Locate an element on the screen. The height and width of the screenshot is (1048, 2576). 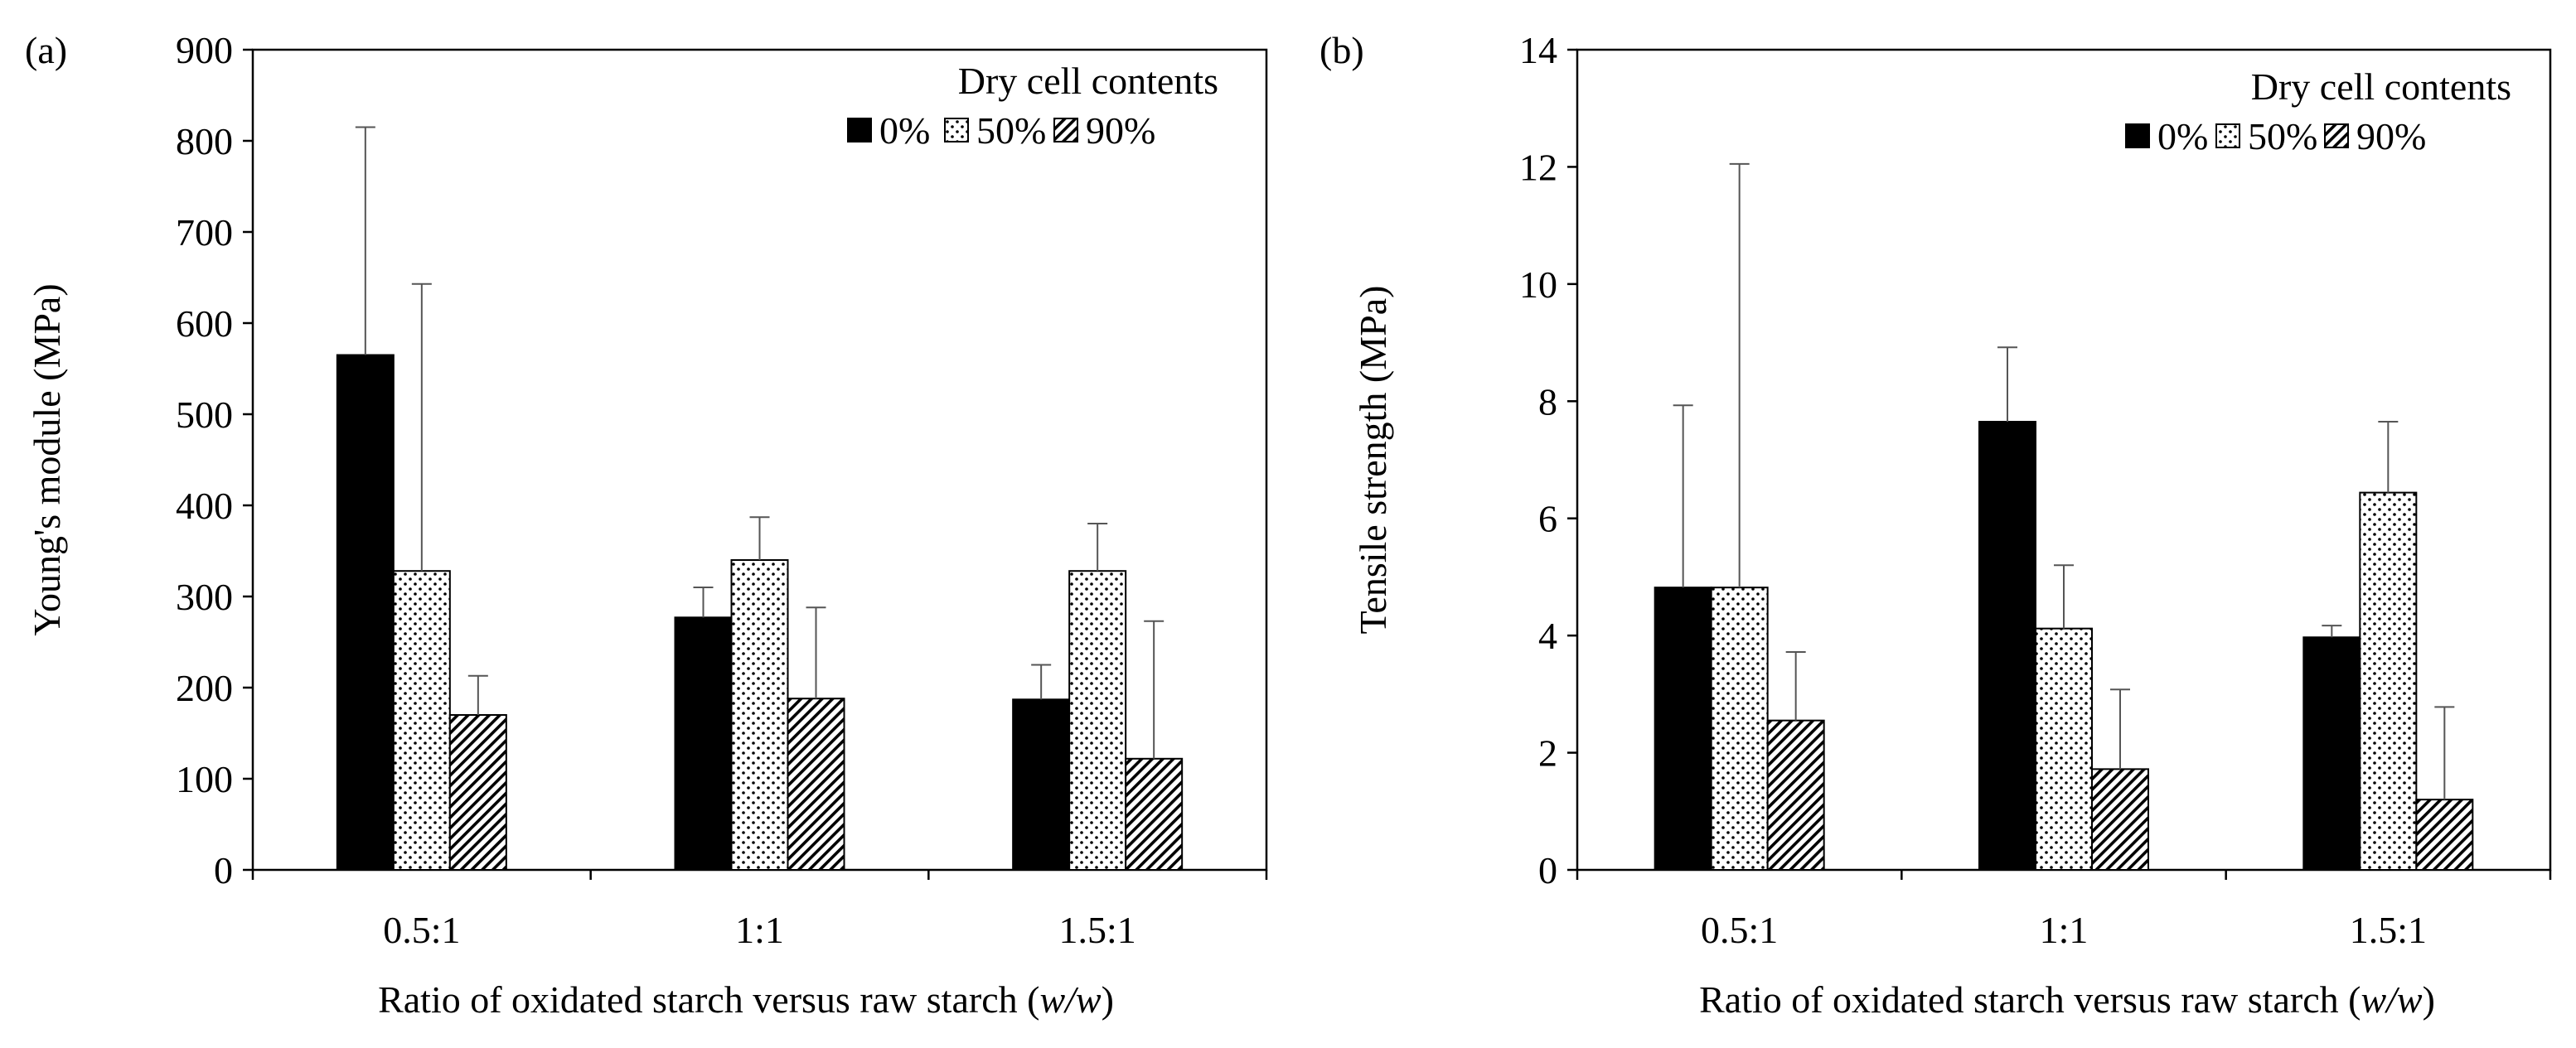
y-tick-label: 10 is located at coordinates (1538, 284).